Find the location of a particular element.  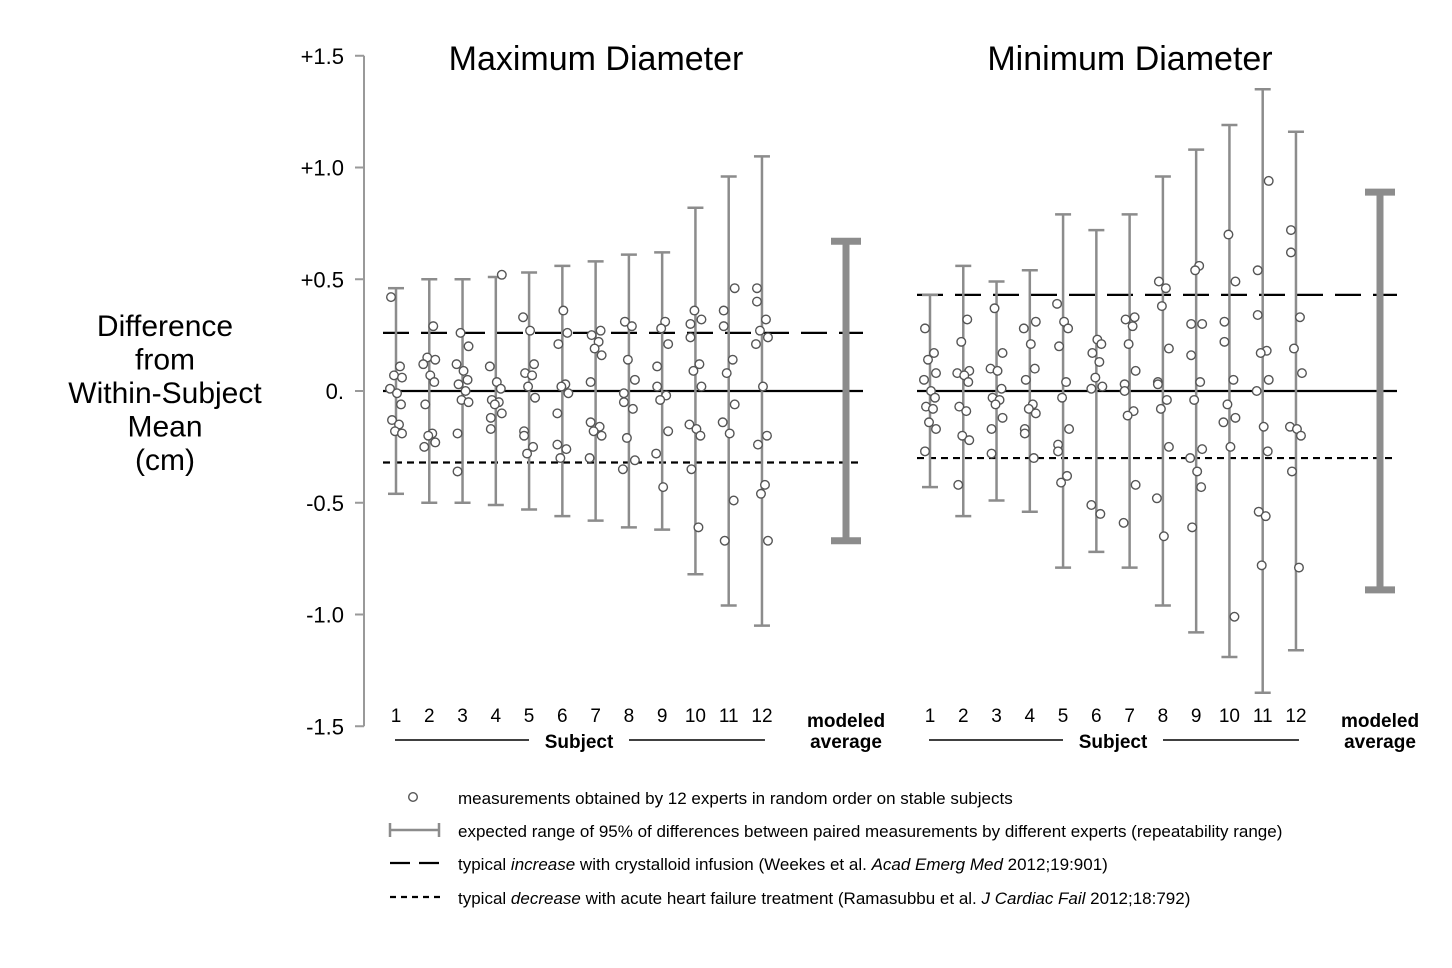

subject-4: 4 is located at coordinates (495, 498).